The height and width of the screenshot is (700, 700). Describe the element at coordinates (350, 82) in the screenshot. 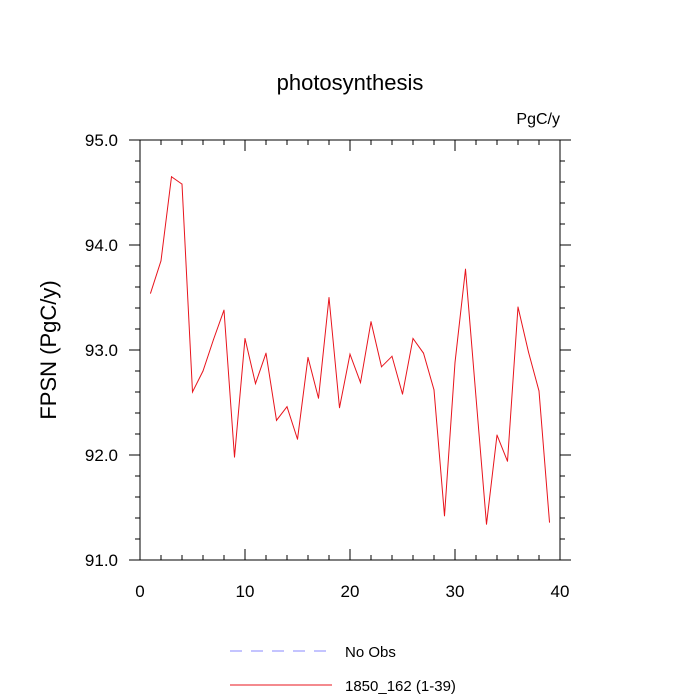

I see `chart-title: photosynthesis` at that location.